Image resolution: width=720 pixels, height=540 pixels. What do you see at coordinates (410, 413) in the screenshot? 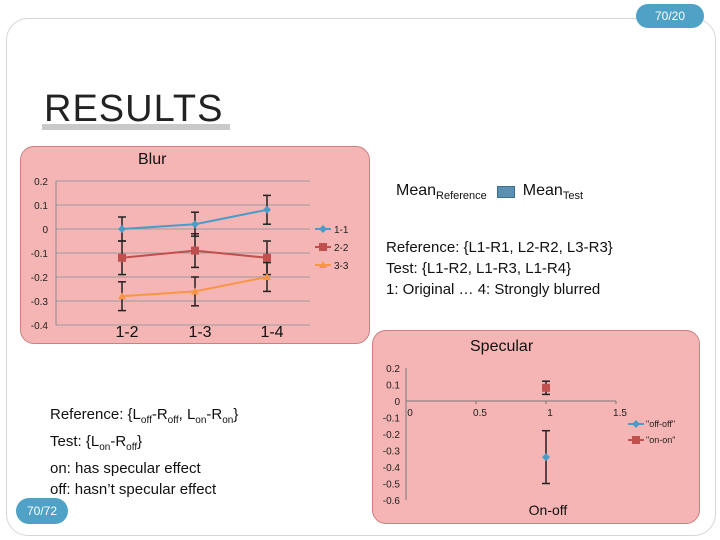
I see `specular-xtick-label: 0` at bounding box center [410, 413].